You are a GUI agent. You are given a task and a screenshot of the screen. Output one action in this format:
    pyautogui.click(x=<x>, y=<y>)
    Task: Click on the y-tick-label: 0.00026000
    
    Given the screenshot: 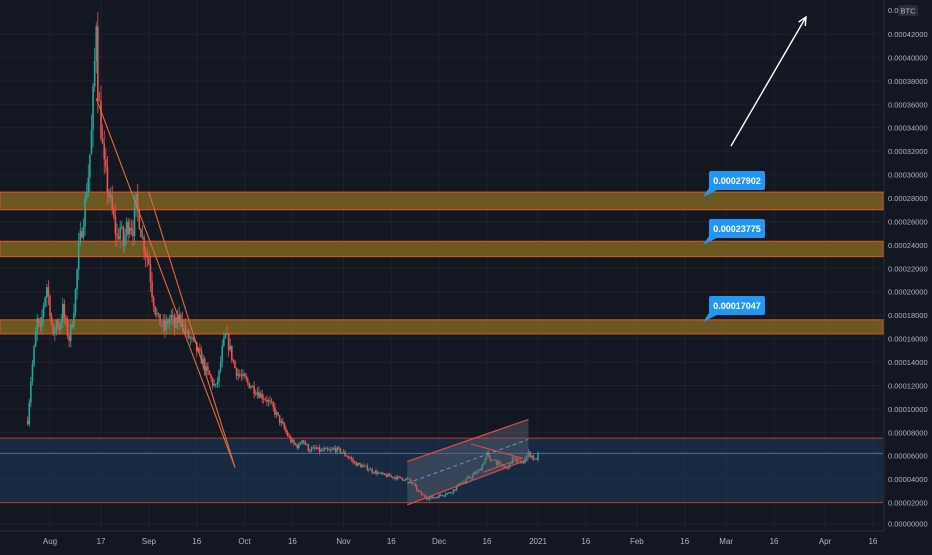 What is the action you would take?
    pyautogui.click(x=908, y=221)
    